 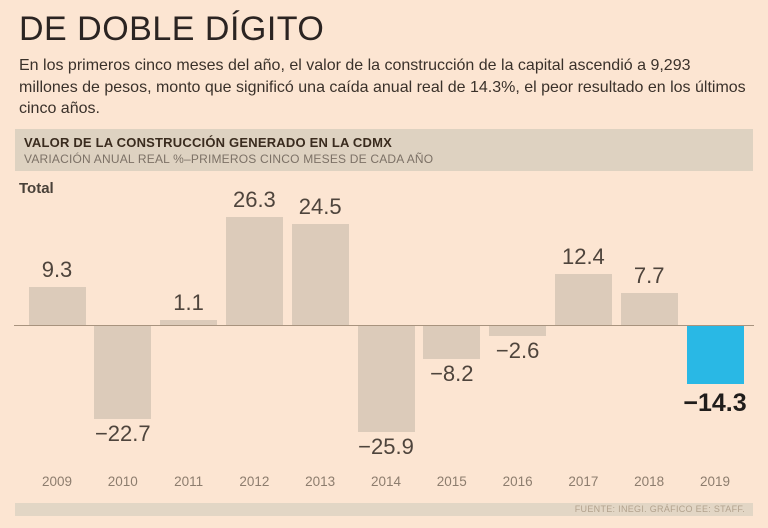 What do you see at coordinates (452, 342) in the screenshot?
I see `bar-2015` at bounding box center [452, 342].